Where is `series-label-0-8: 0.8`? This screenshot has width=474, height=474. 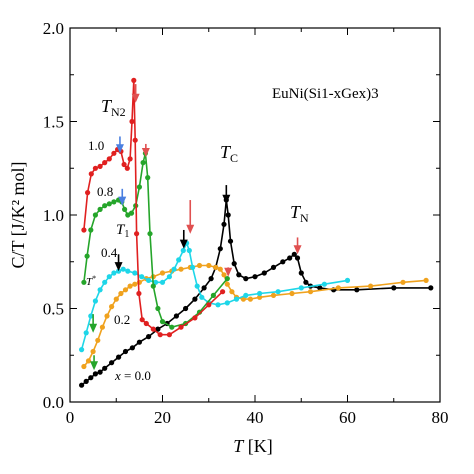 series-label-0-8: 0.8 is located at coordinates (105, 191).